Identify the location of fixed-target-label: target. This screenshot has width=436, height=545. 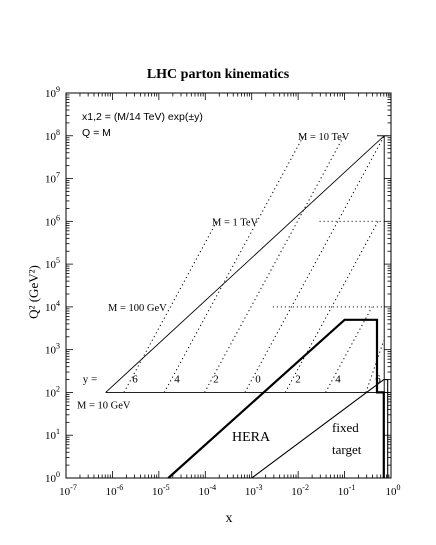
(347, 449).